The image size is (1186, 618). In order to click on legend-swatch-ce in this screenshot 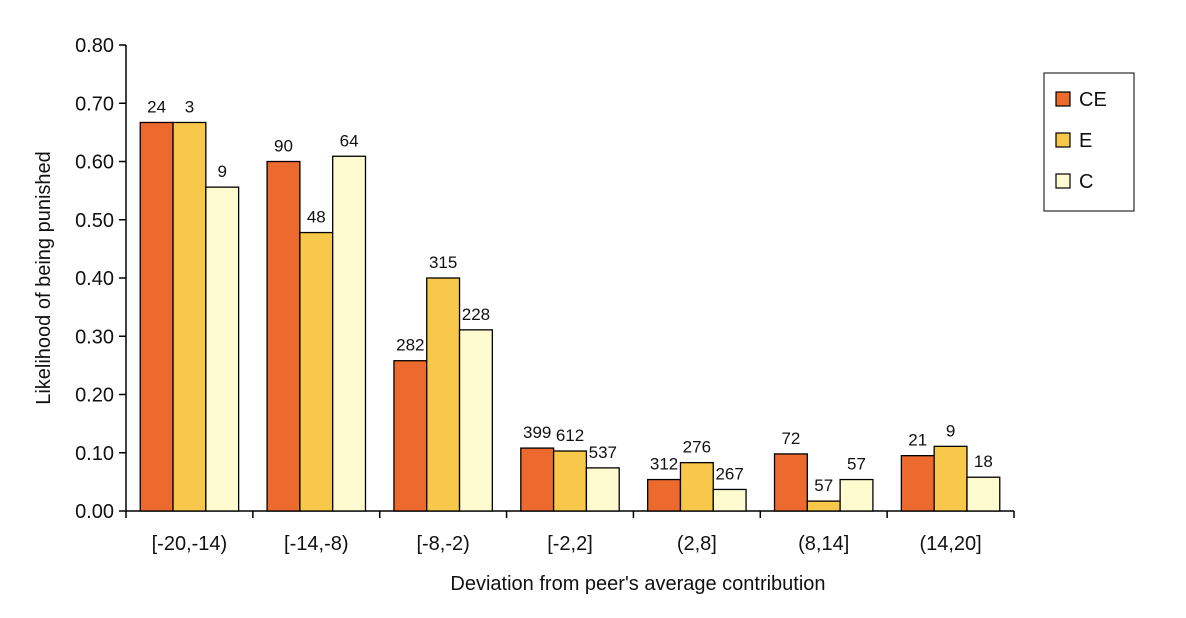, I will do `click(1063, 99)`.